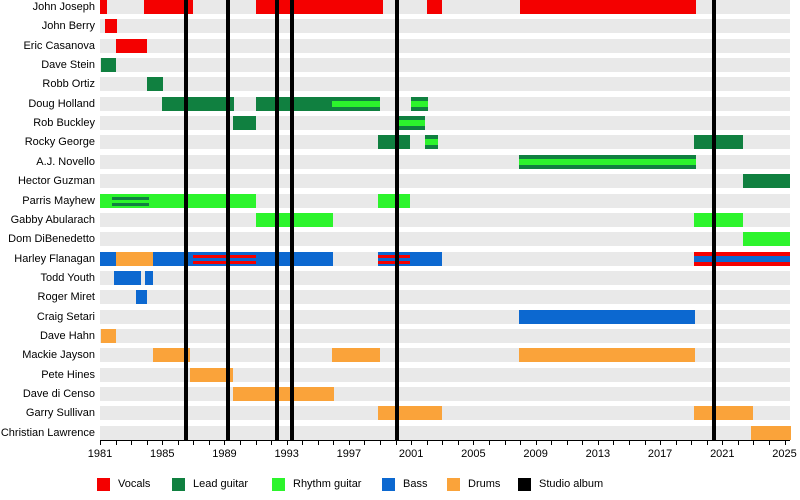  I want to click on member-label: Todd Youth, so click(67, 277).